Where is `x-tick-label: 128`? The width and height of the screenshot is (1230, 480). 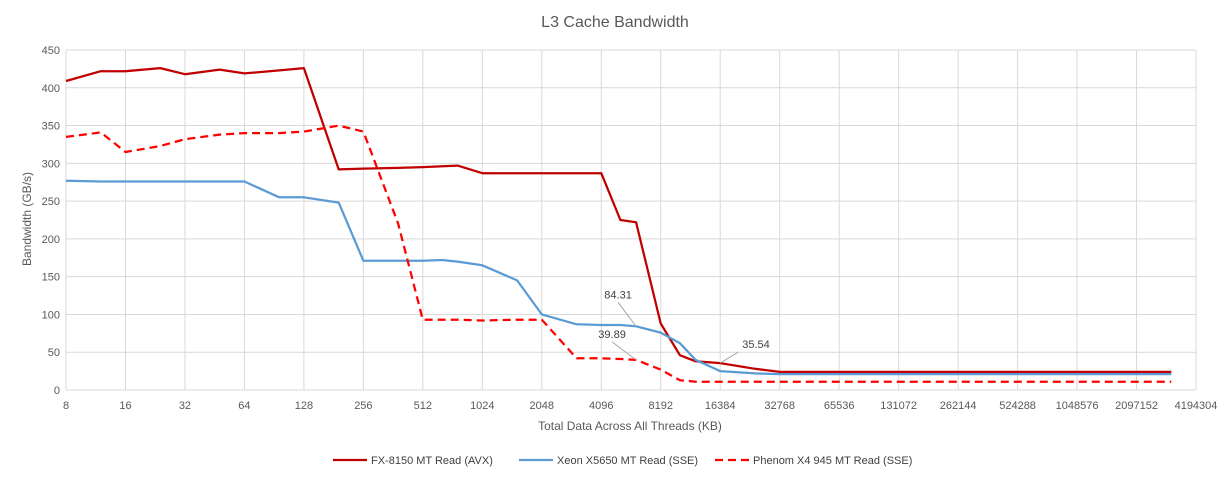 x-tick-label: 128 is located at coordinates (304, 406).